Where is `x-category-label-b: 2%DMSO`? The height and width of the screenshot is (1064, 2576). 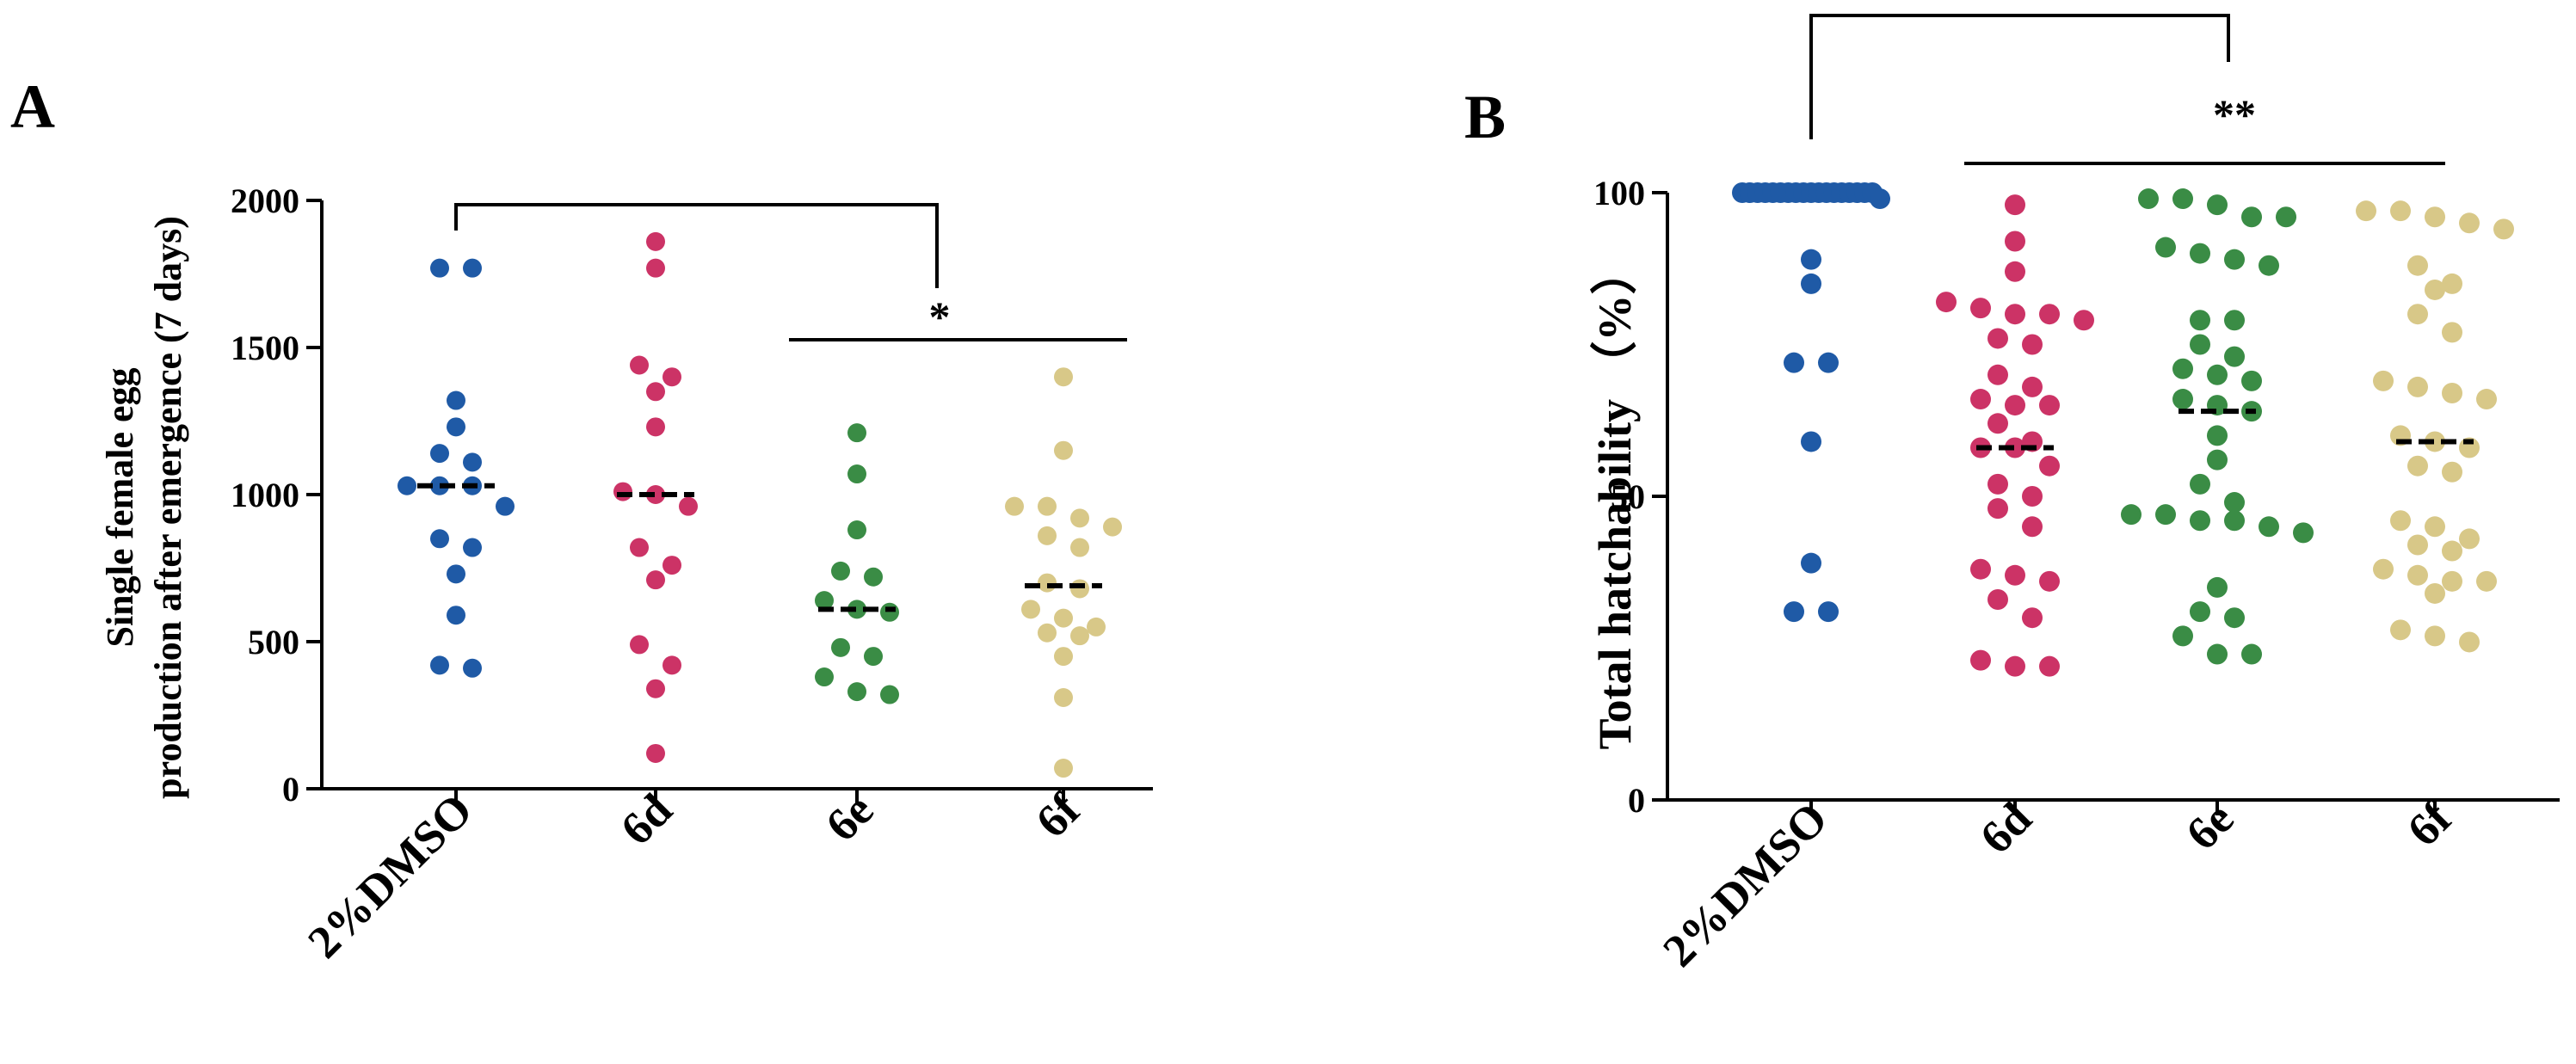
x-category-label-b: 2%DMSO is located at coordinates (1745, 884).